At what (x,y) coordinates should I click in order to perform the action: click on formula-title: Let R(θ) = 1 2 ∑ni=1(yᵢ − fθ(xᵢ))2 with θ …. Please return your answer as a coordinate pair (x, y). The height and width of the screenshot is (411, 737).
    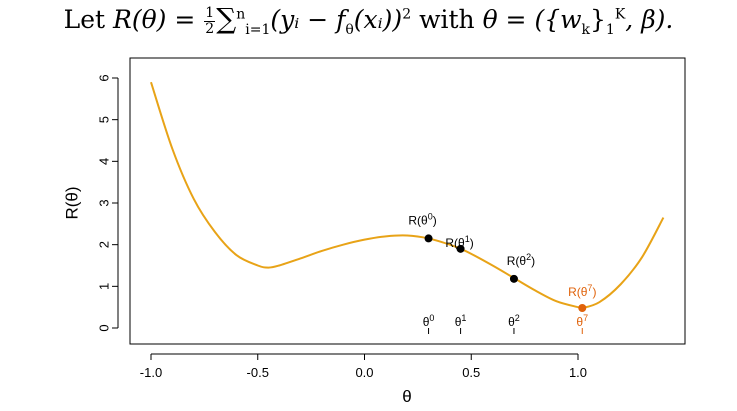
    Looking at the image, I should click on (368, 20).